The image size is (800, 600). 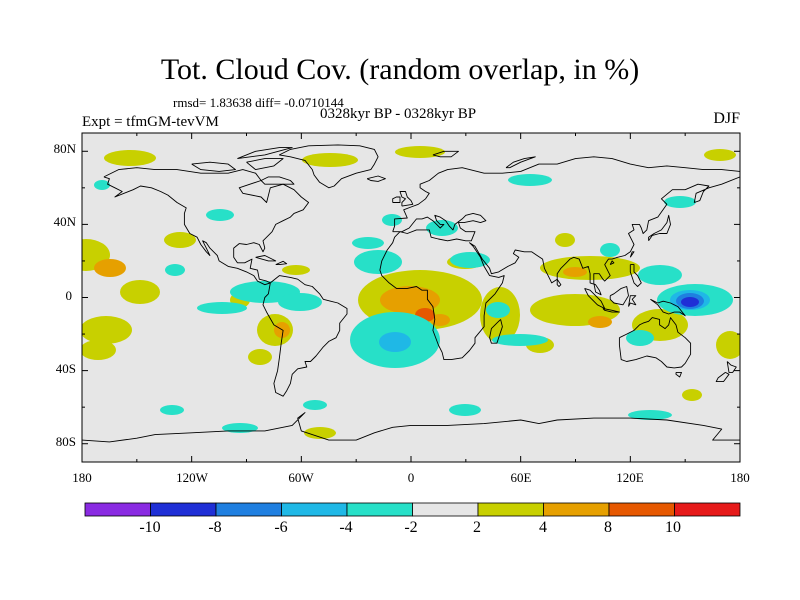 I want to click on lon-label-60e: 60E, so click(x=521, y=477).